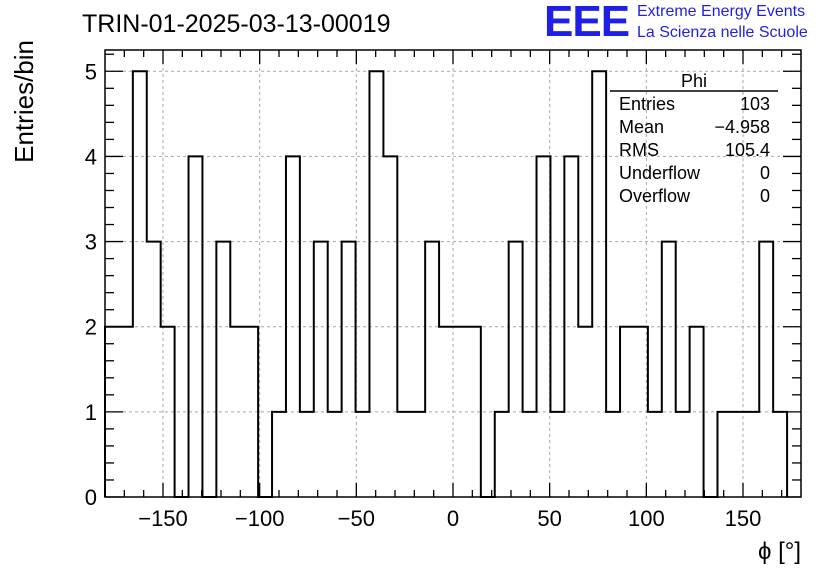 This screenshot has width=836, height=572. I want to click on y-tick-label: 4, so click(91, 156).